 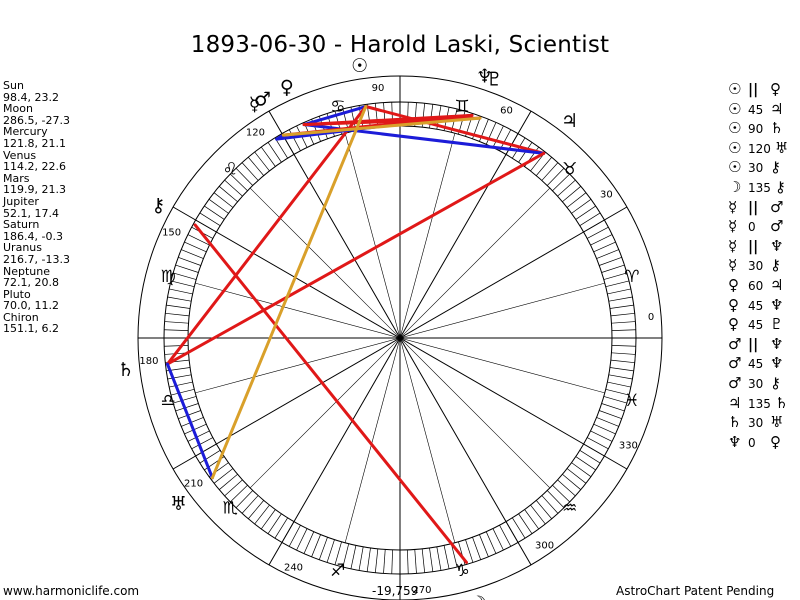 What do you see at coordinates (230, 169) in the screenshot?
I see `leo-glyph-icon: ♌` at bounding box center [230, 169].